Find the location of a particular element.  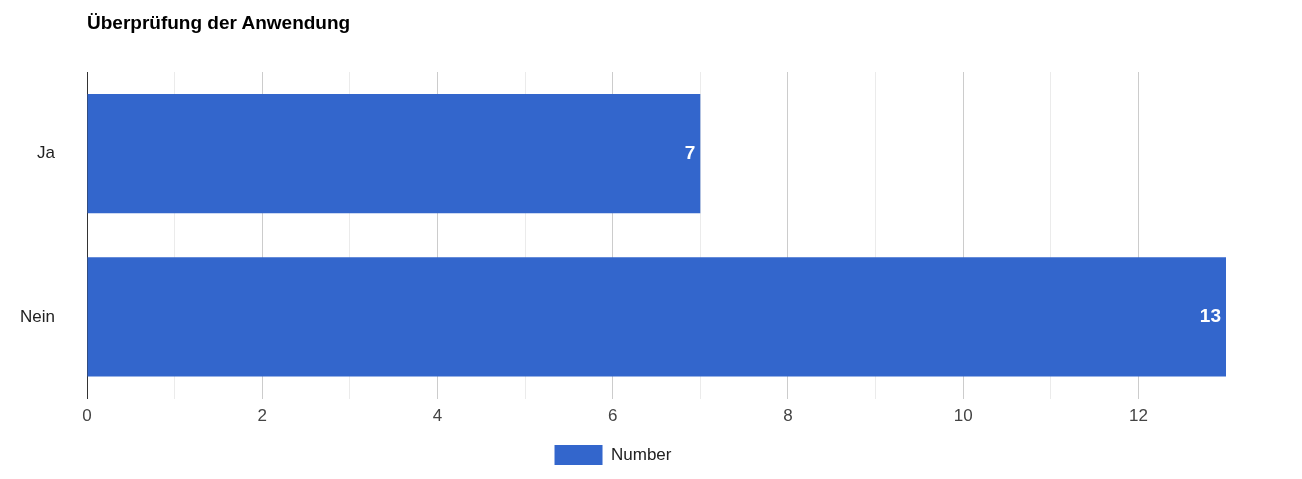

x-tick-label: 8 is located at coordinates (788, 416).